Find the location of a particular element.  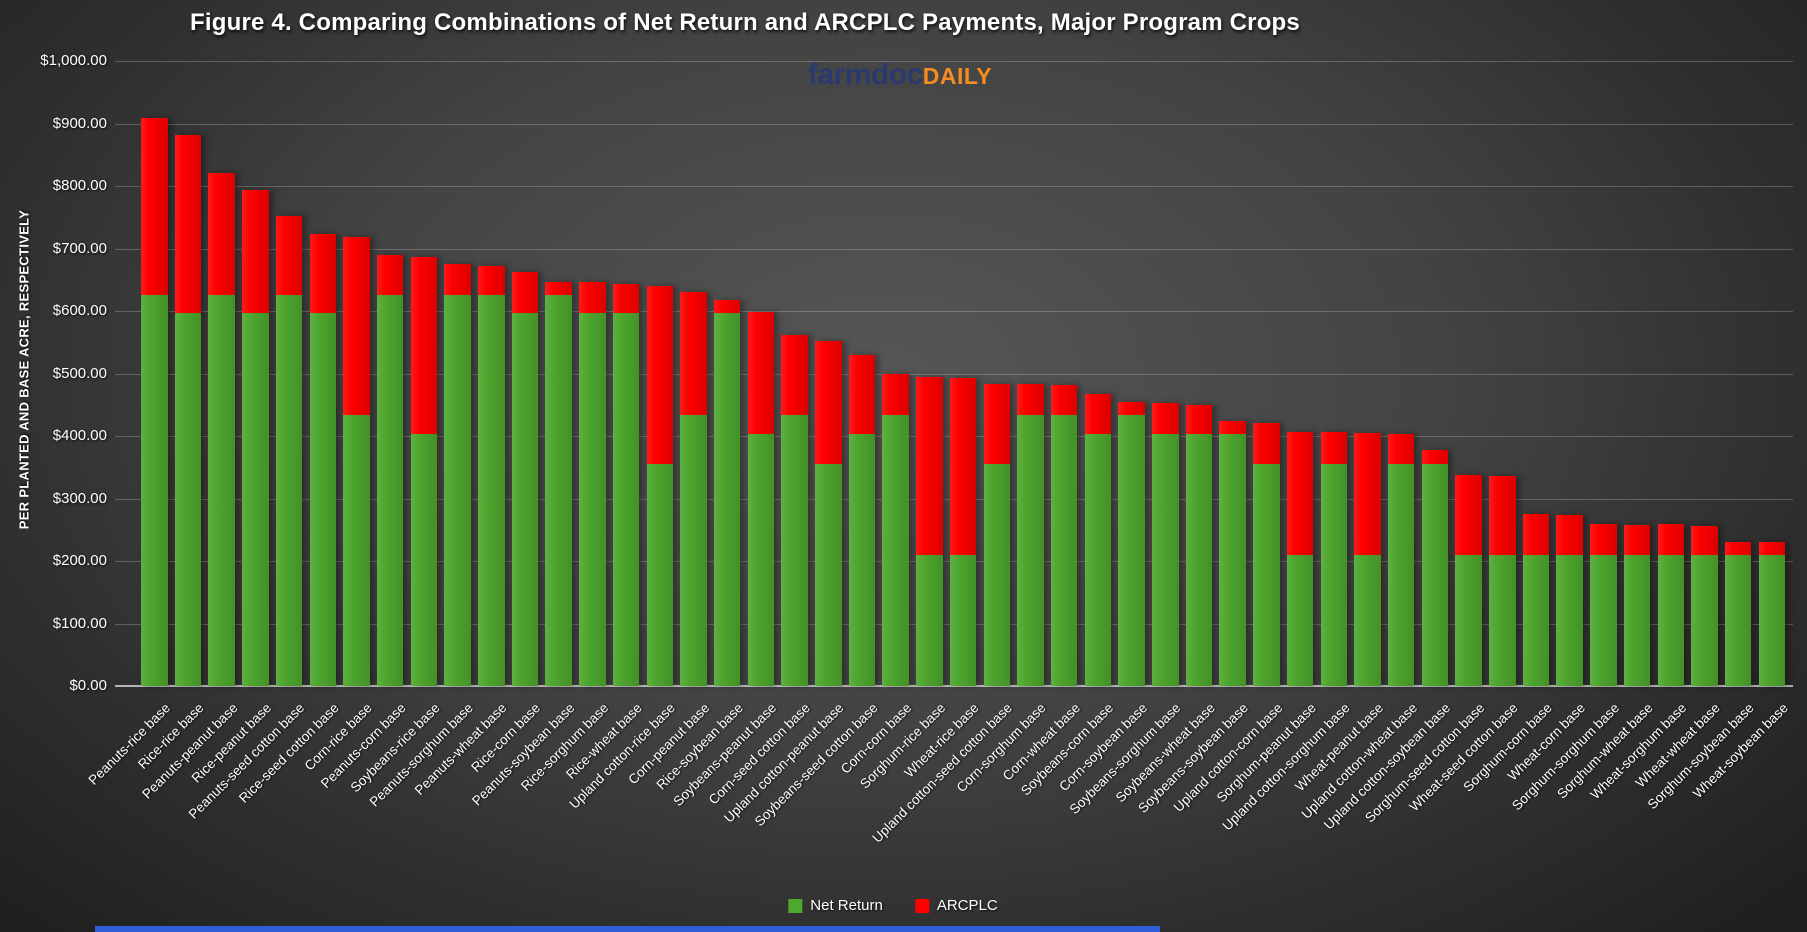

bar-upland-cotton-soybean-base is located at coordinates (1435, 568).